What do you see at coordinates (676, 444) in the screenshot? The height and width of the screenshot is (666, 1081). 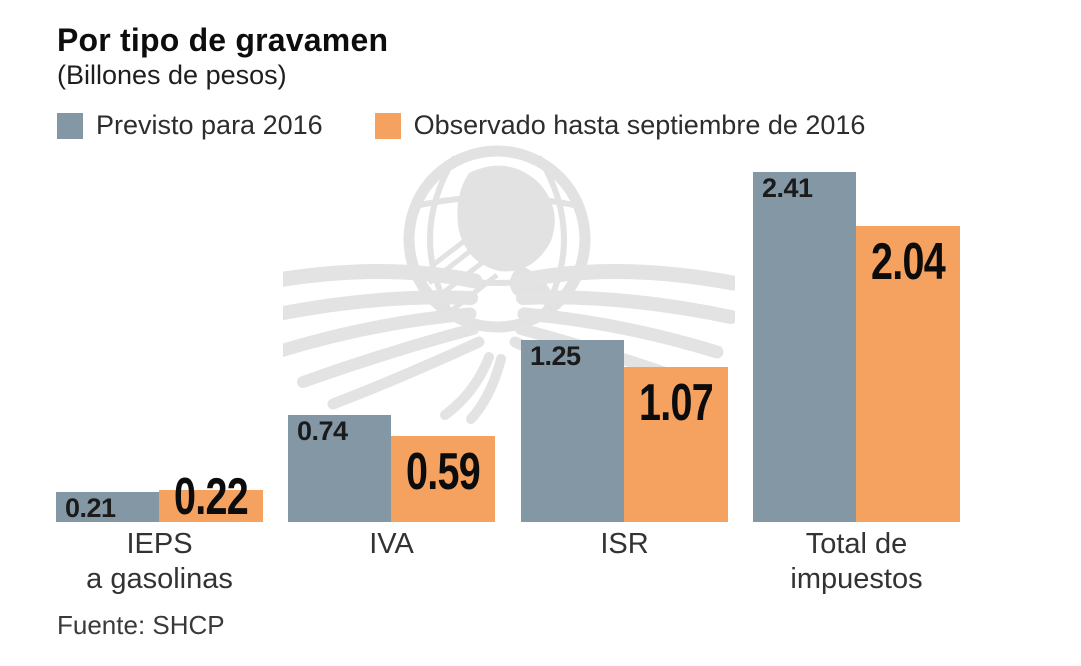 I see `bar-observado: 1.07` at bounding box center [676, 444].